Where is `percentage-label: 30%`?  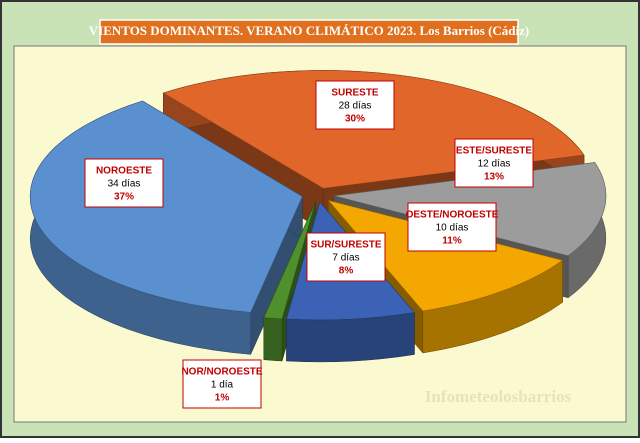 percentage-label: 30% is located at coordinates (355, 119).